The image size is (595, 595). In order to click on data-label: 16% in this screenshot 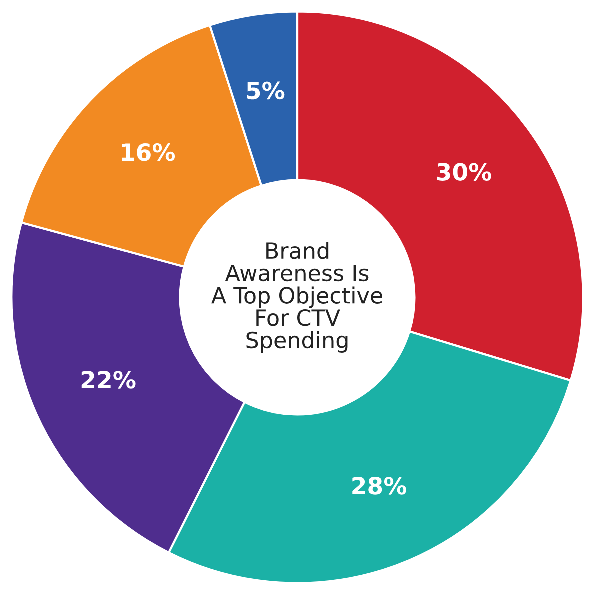, I will do `click(149, 152)`.